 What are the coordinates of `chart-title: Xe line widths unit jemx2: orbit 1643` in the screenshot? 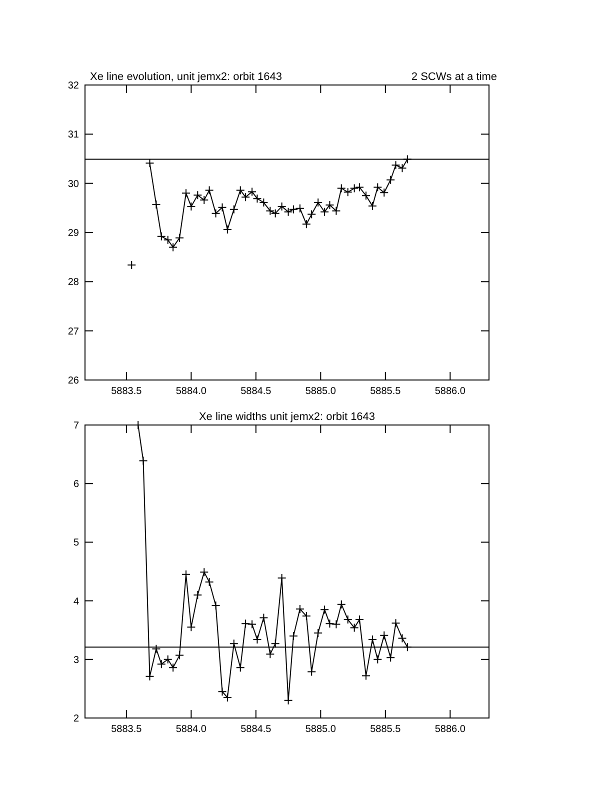 It's located at (287, 417).